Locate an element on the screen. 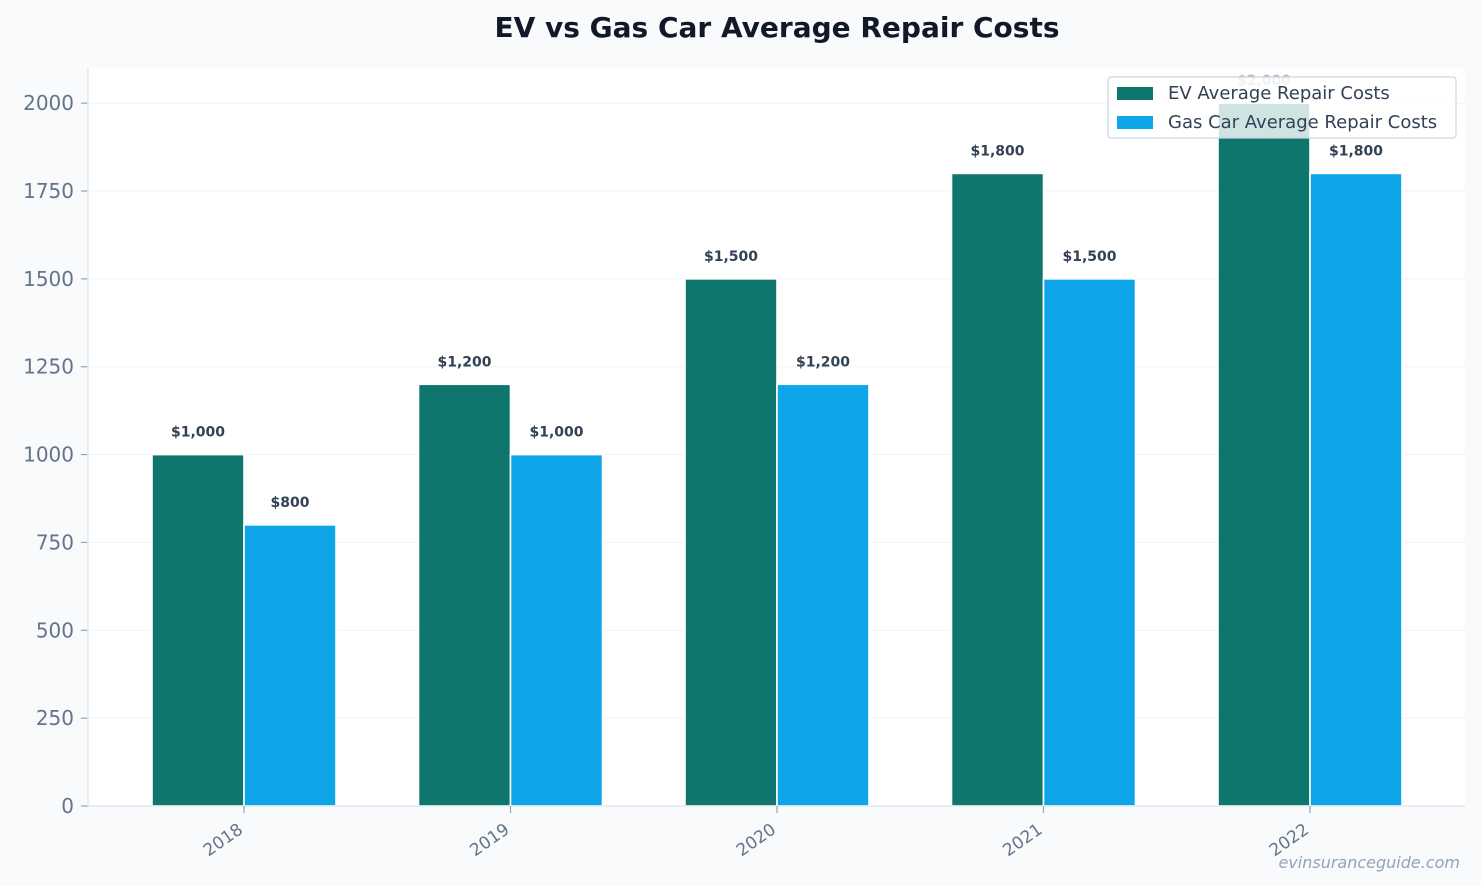 Image resolution: width=1481 pixels, height=886 pixels. bar-value-label: $800 is located at coordinates (290, 503).